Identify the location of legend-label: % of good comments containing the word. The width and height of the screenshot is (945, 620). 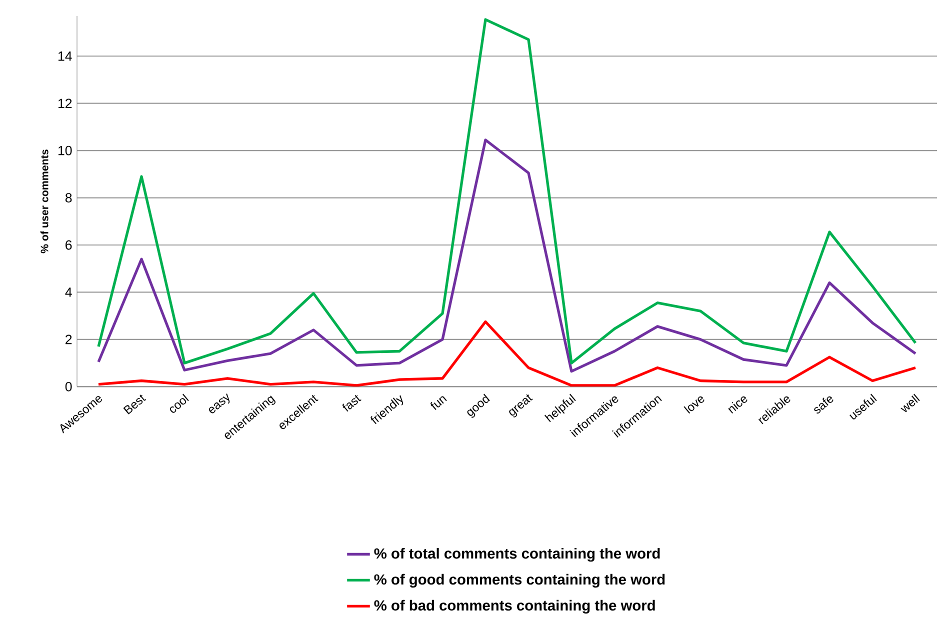
(519, 581).